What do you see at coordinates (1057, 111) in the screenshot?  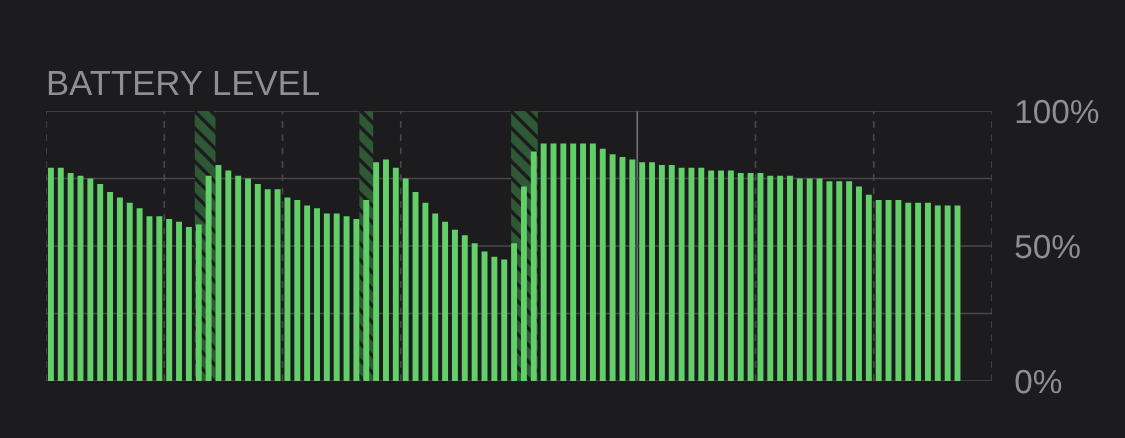 I see `y-tick-label: 100%` at bounding box center [1057, 111].